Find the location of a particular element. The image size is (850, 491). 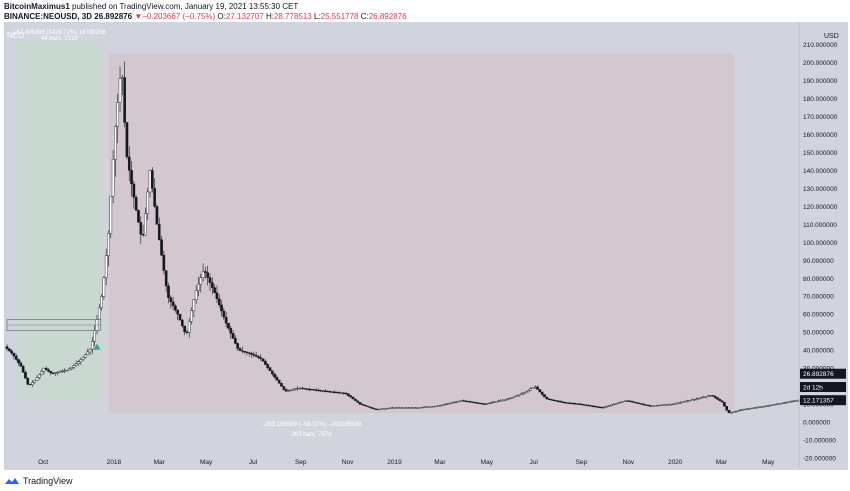

y-tick-label: 160.000000 is located at coordinates (820, 135).